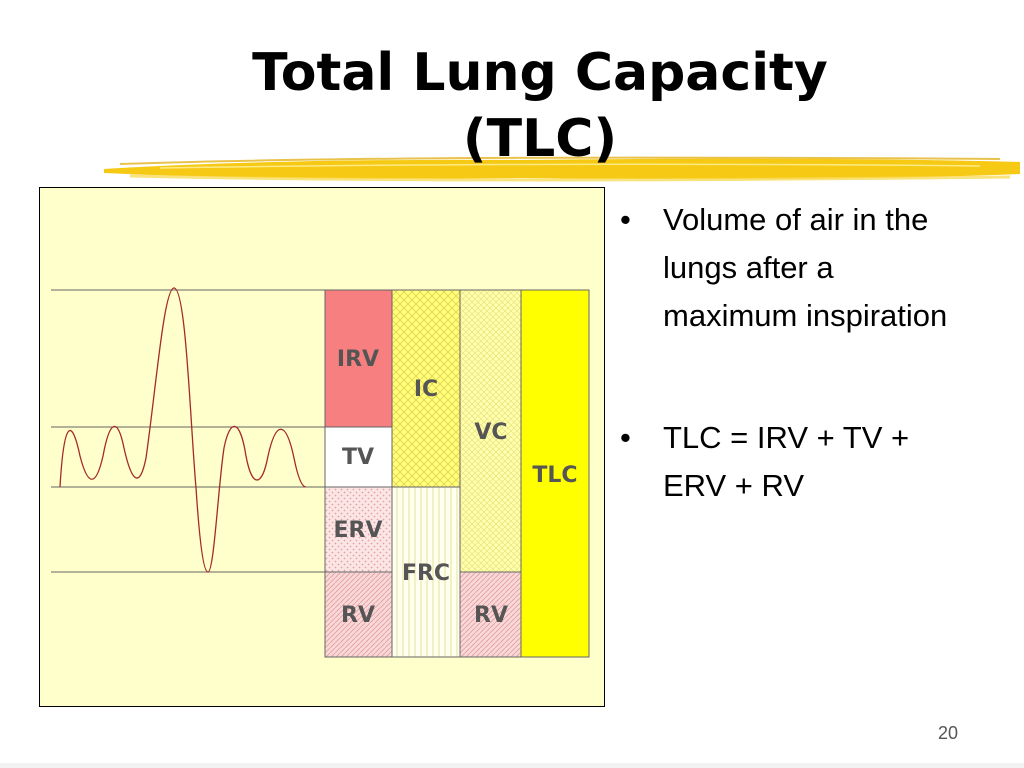  What do you see at coordinates (540, 73) in the screenshot?
I see `slide-title-line-1: Total Lung Capacity` at bounding box center [540, 73].